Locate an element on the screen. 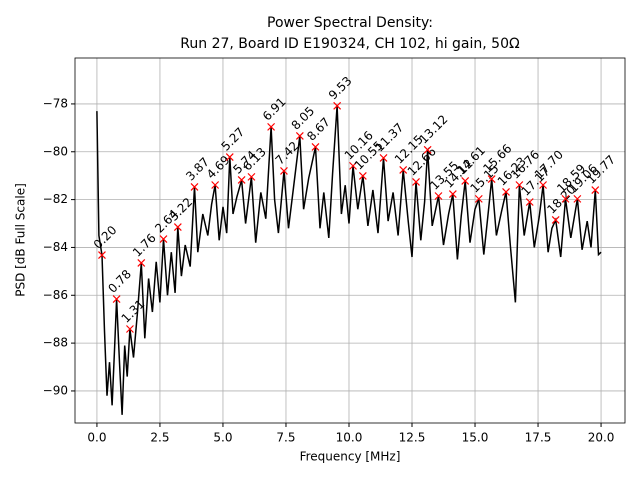  x-tick-label: 2.5 is located at coordinates (159, 438).